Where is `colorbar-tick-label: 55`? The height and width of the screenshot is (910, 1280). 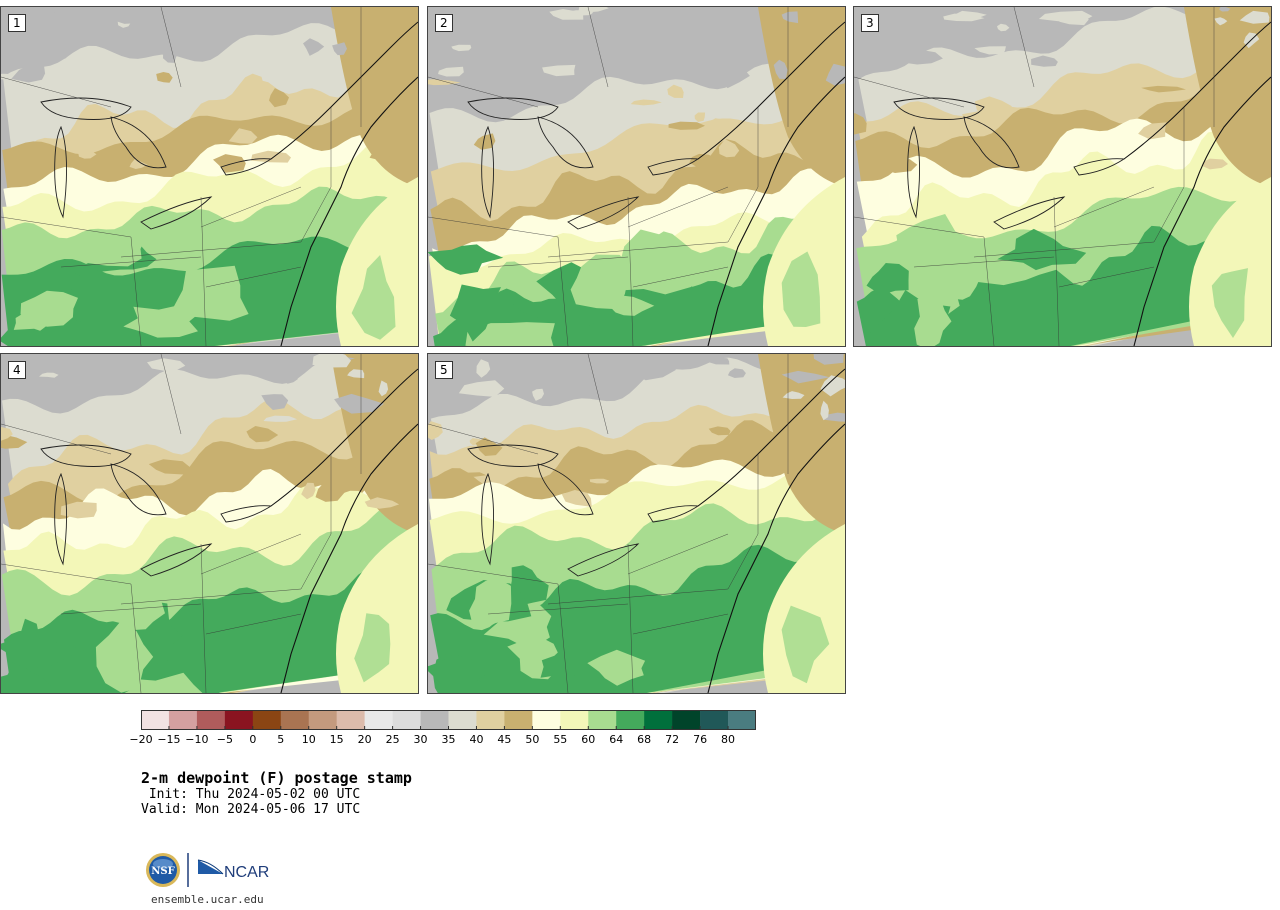
colorbar-tick-label: 55 is located at coordinates (560, 739).